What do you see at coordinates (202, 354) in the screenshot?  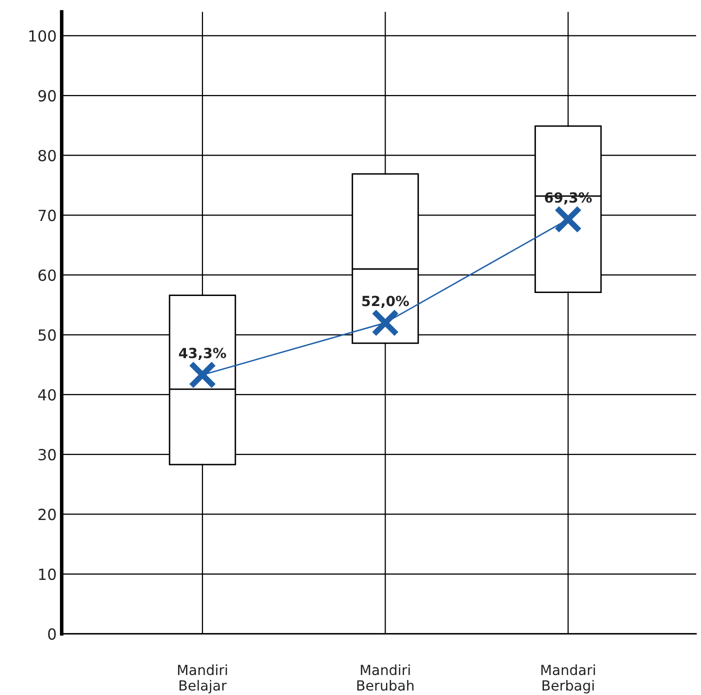 I see `data-label: 43,3%` at bounding box center [202, 354].